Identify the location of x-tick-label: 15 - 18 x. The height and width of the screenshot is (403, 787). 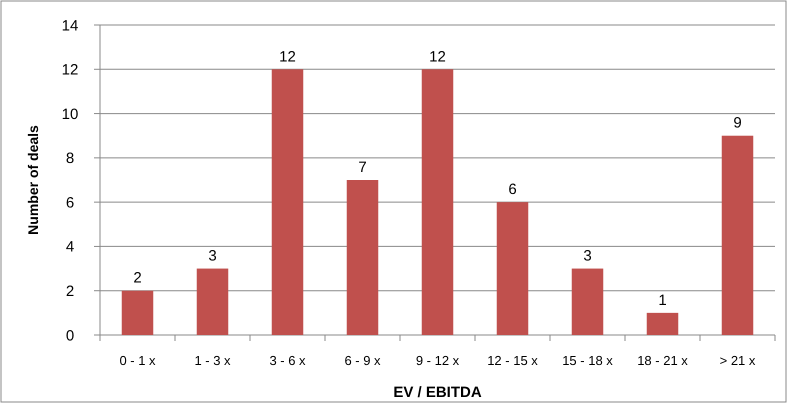
(588, 360).